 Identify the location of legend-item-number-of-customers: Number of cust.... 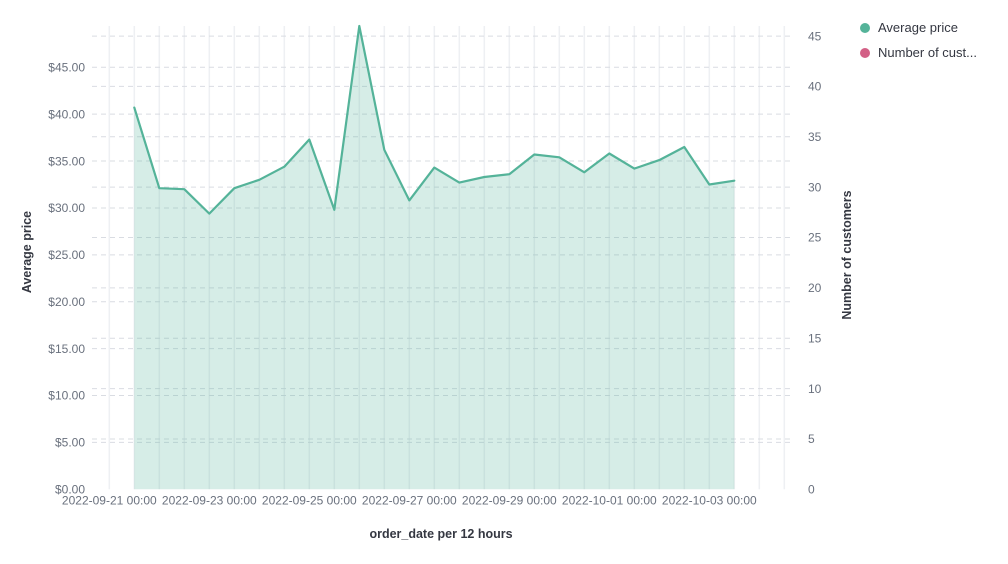
(918, 52).